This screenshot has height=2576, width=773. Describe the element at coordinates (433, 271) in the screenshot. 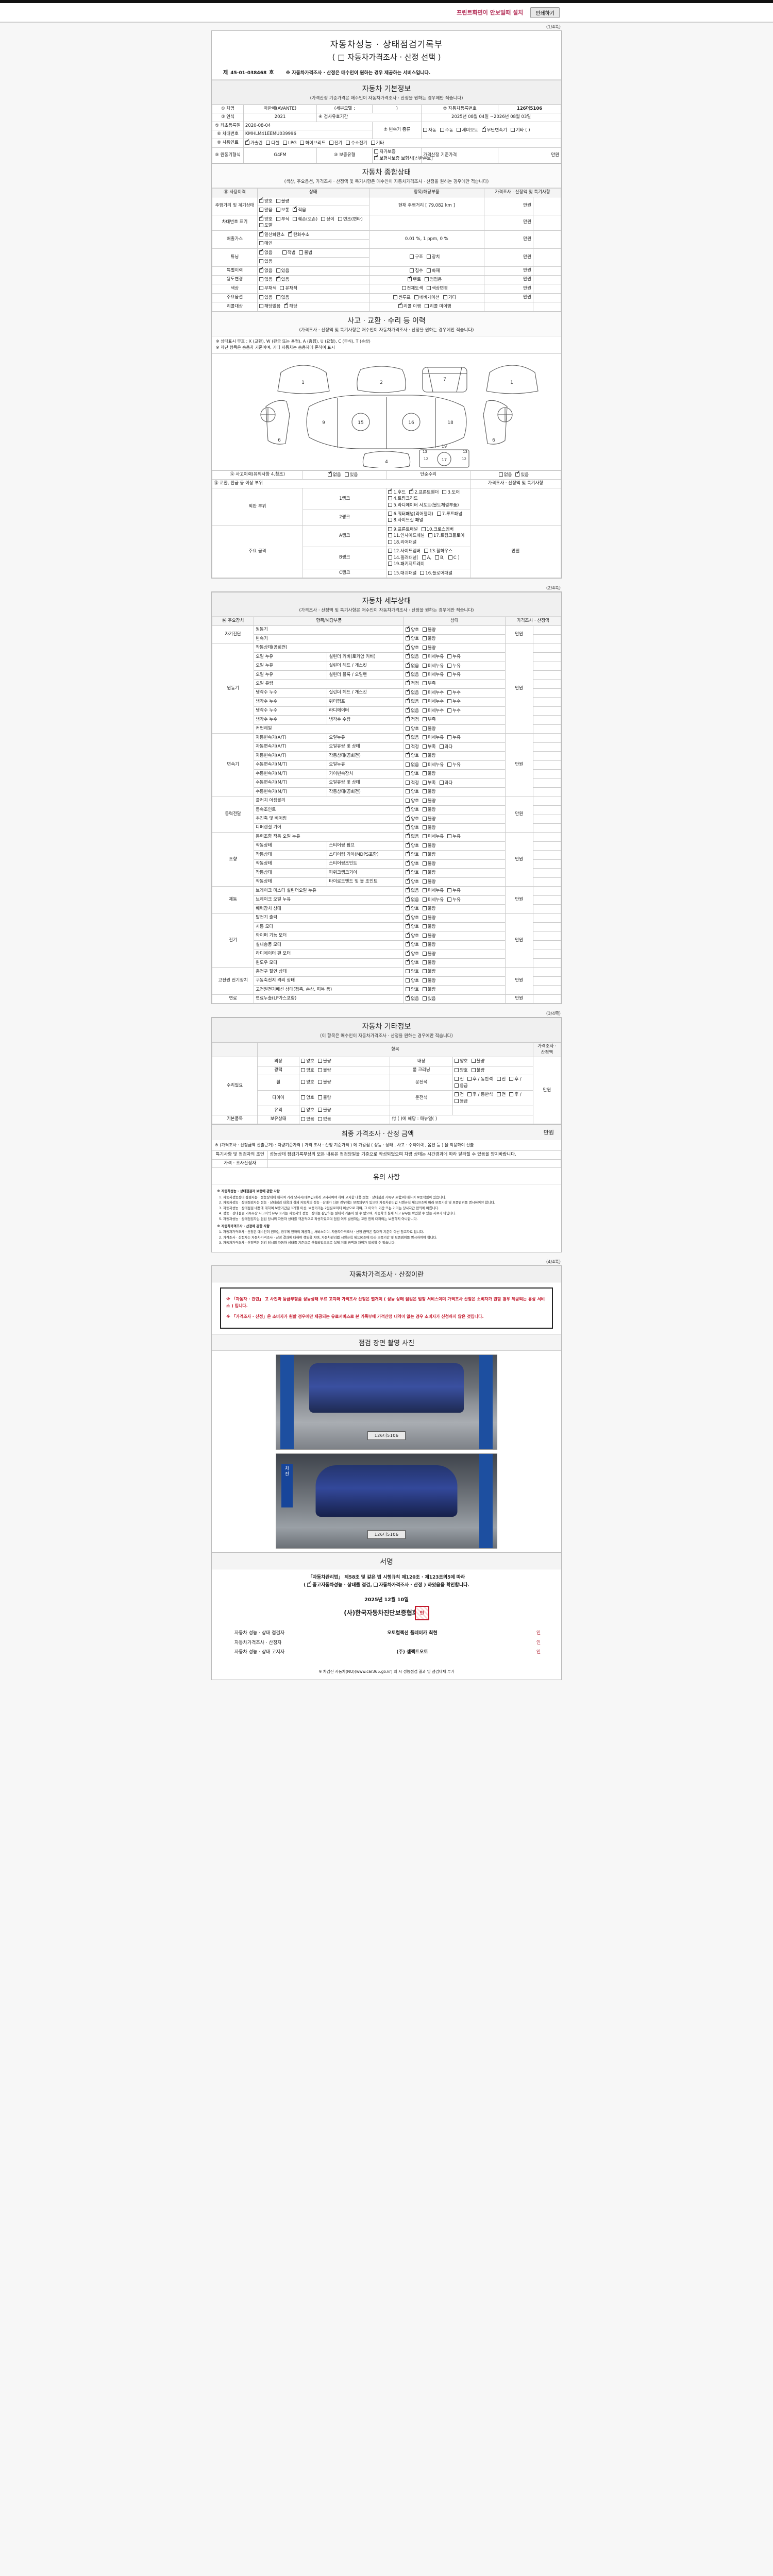

I see `item-option: 화재` at that location.